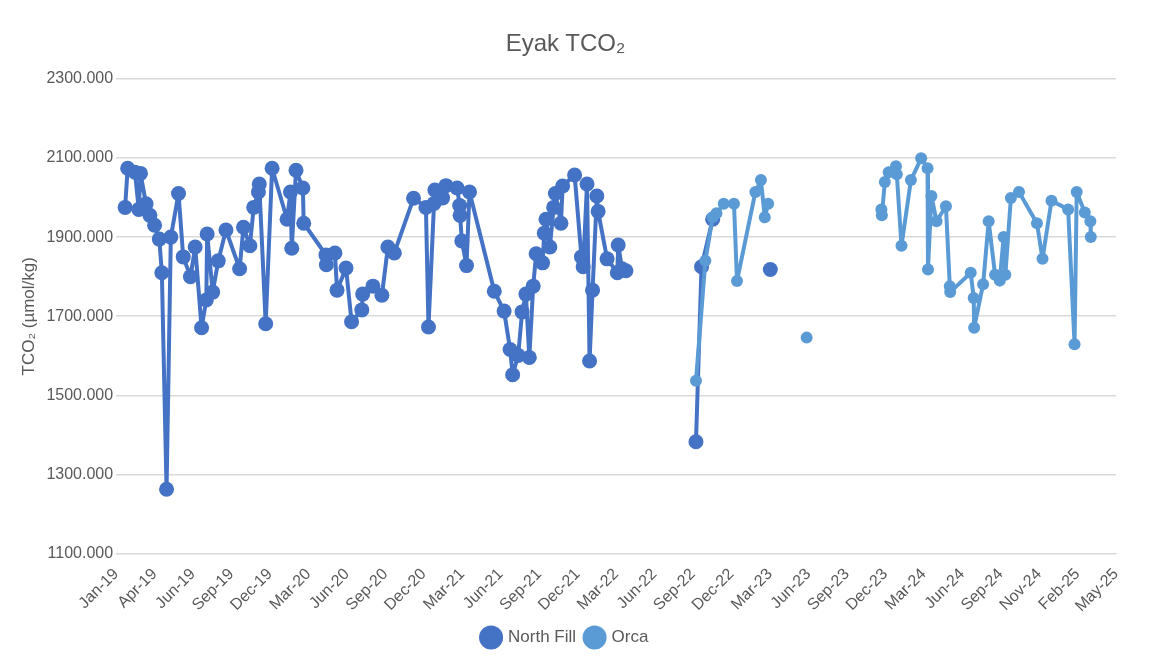 The image size is (1156, 666). I want to click on y-axis-title: TCO₂ (µmol/kg), so click(28, 316).